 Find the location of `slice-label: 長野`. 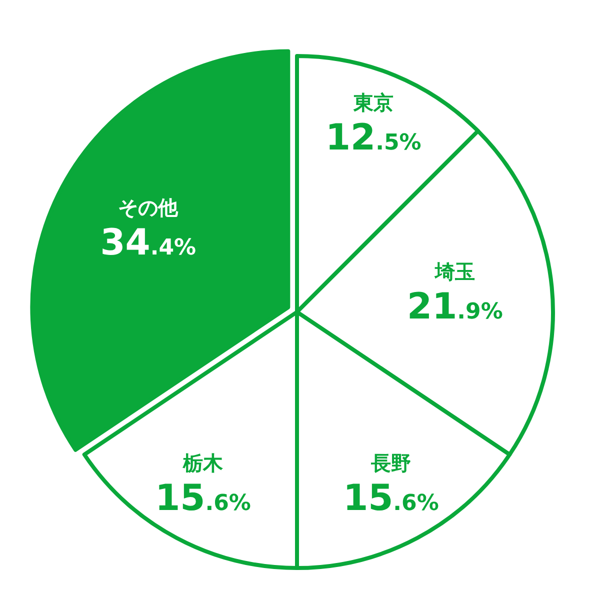

slice-label: 長野 is located at coordinates (390, 463).